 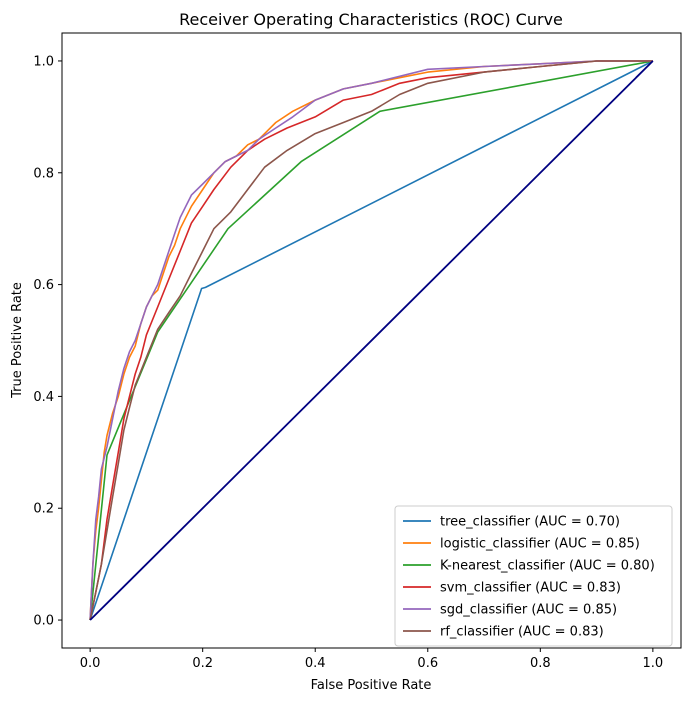 I want to click on y-tick-label: 0.8, so click(x=43, y=173).